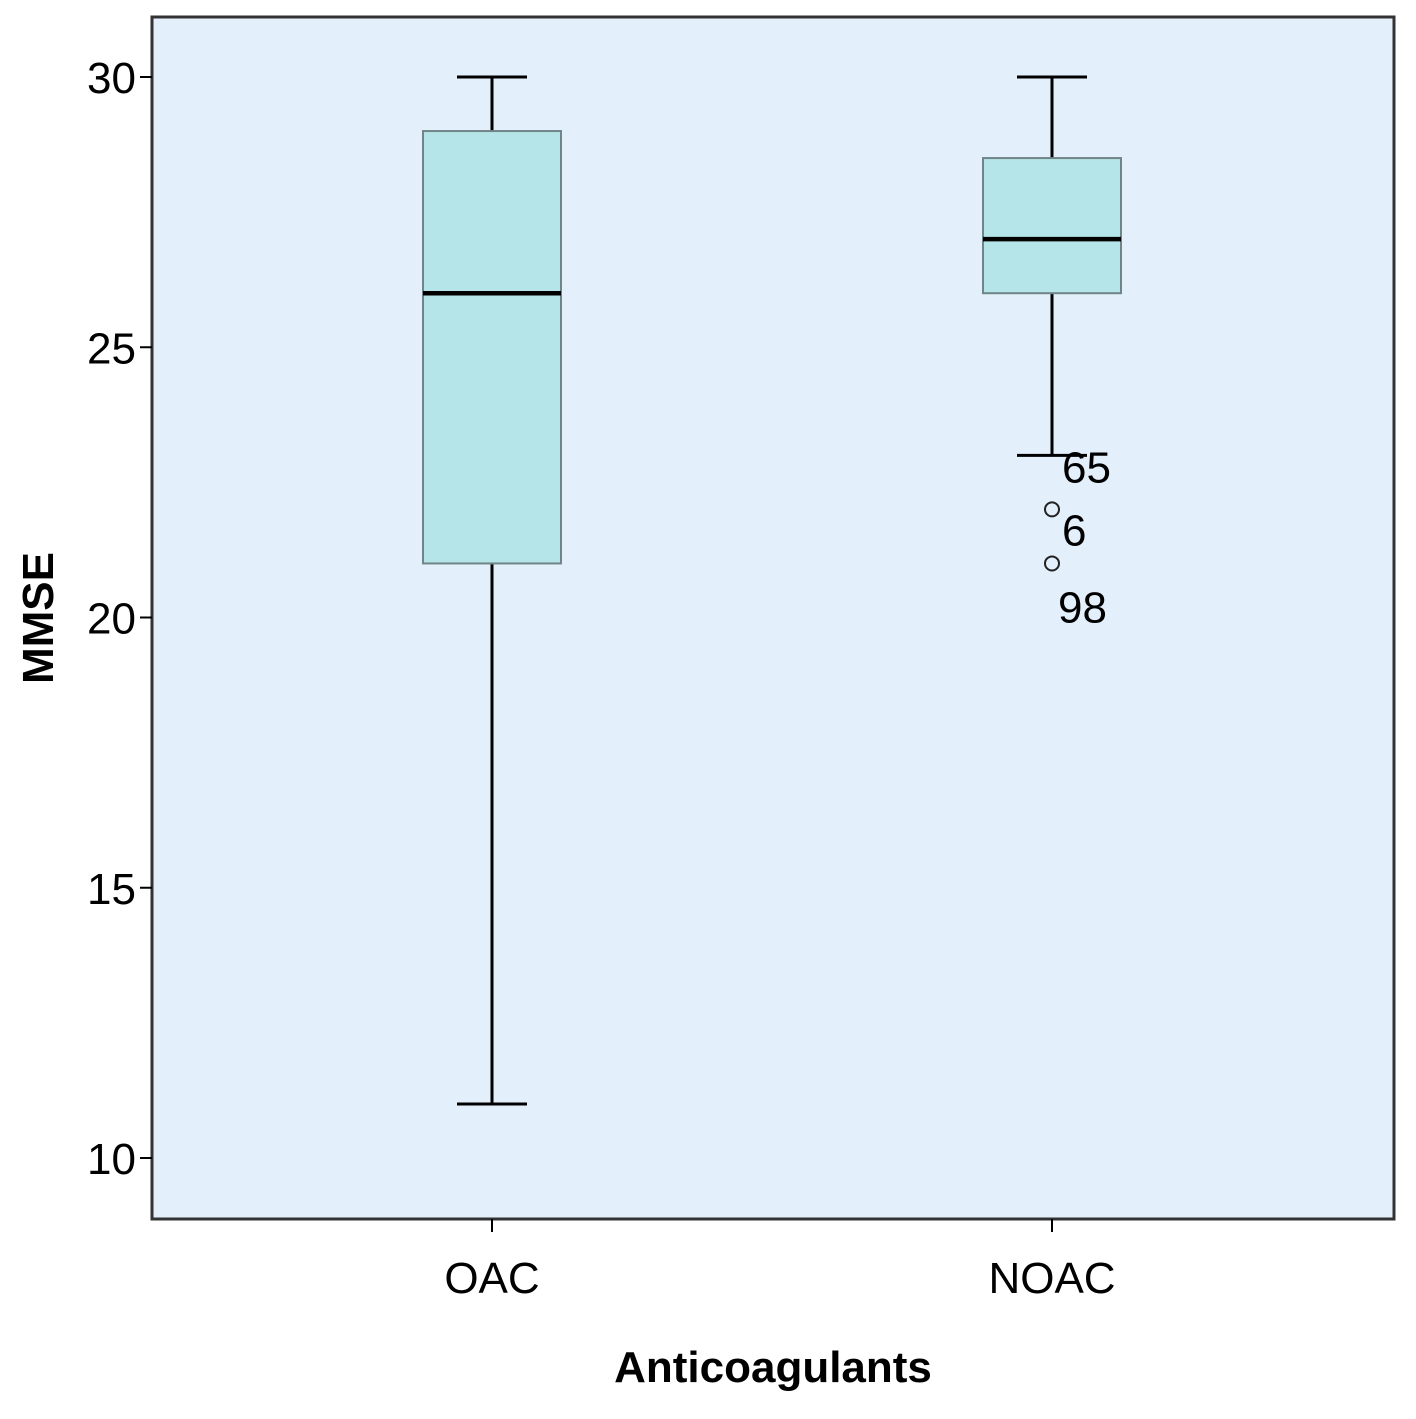 The width and height of the screenshot is (1416, 1419). I want to click on x-tick-label: NOAC, so click(1051, 1278).